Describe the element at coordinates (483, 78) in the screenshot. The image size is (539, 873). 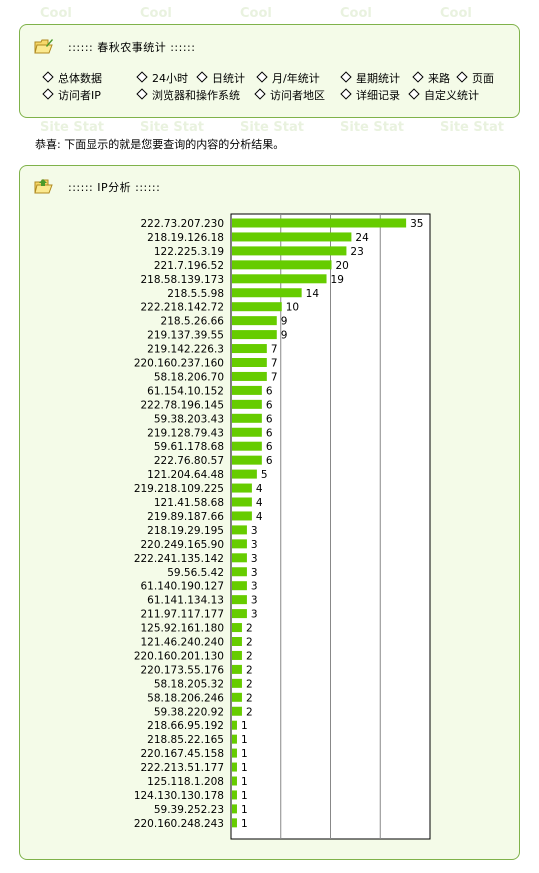
I see `nav-link-label: 页面` at that location.